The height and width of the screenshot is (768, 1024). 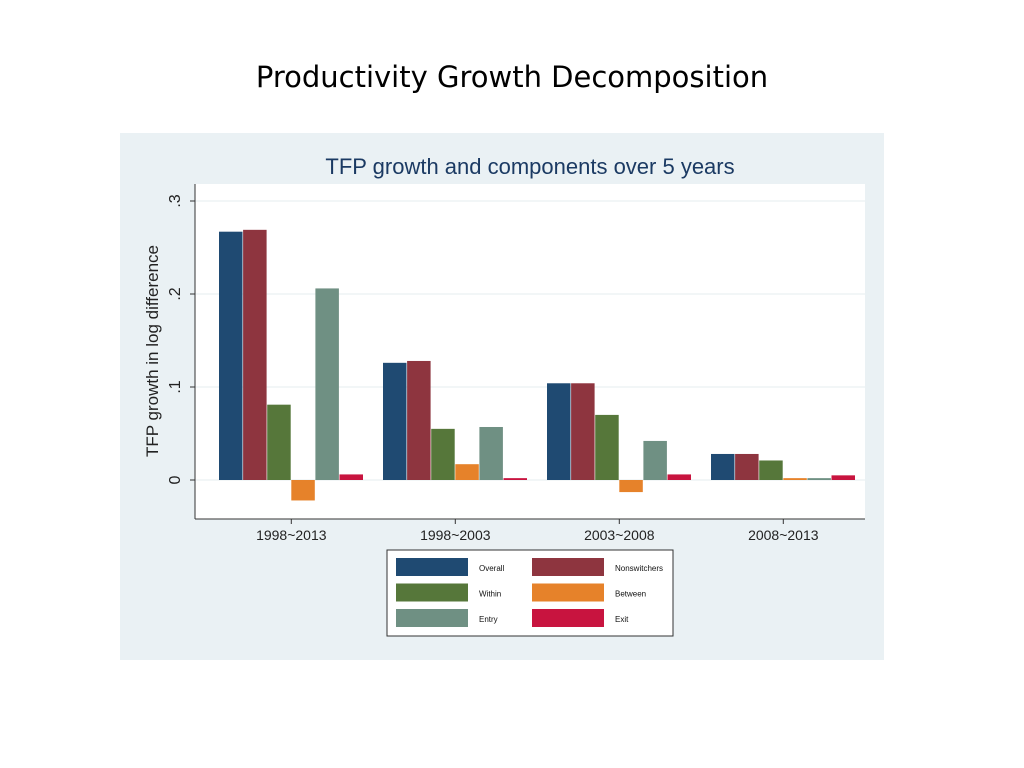 What do you see at coordinates (512, 77) in the screenshot?
I see `slide-title: Productivity Growth Decomposition` at bounding box center [512, 77].